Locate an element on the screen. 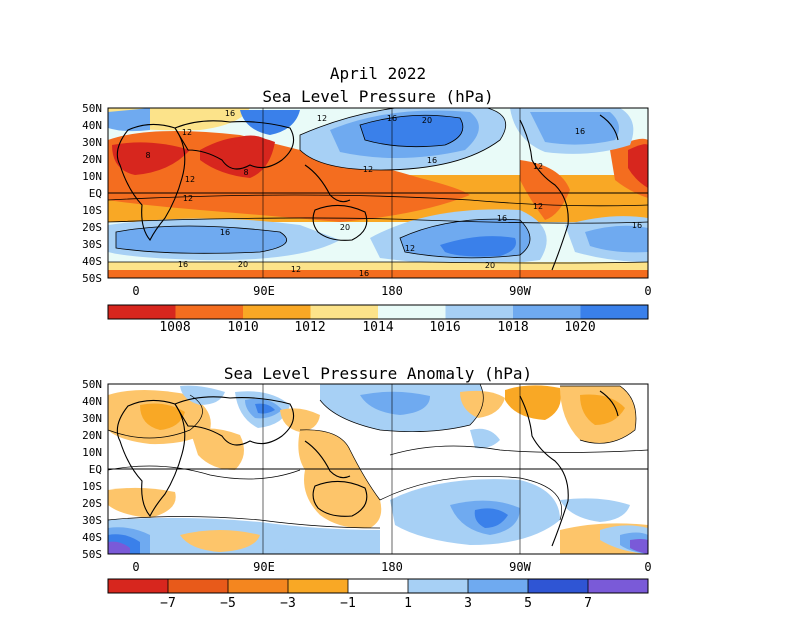 The height and width of the screenshot is (618, 800). map-title-date: April 2022 is located at coordinates (378, 73).